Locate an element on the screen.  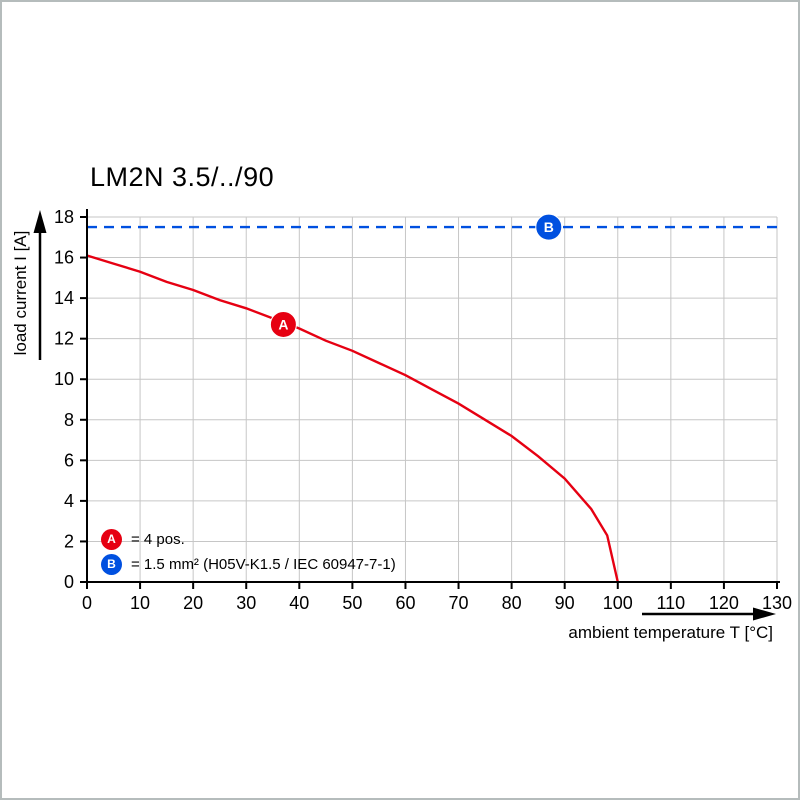
svg-text: B is located at coordinates (549, 227).